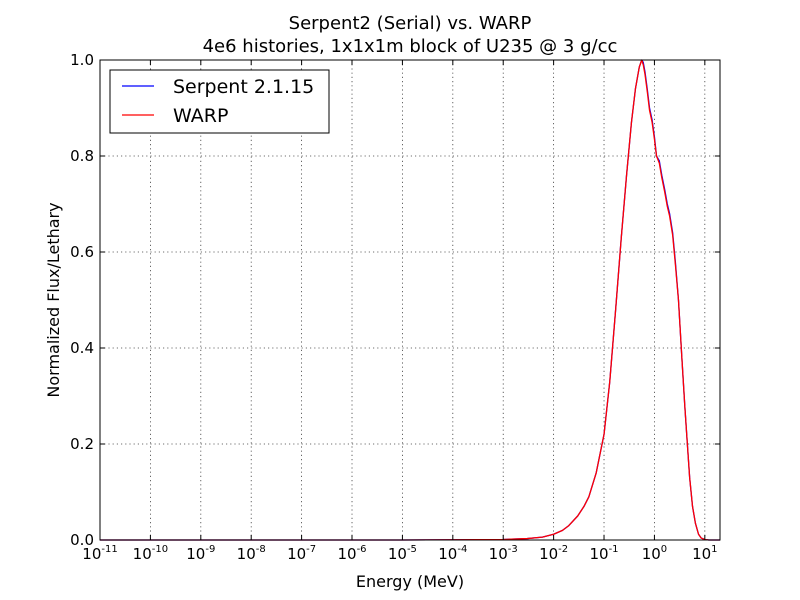 The image size is (800, 600). Describe the element at coordinates (410, 581) in the screenshot. I see `x-axis-label: Energy (MeV)` at that location.